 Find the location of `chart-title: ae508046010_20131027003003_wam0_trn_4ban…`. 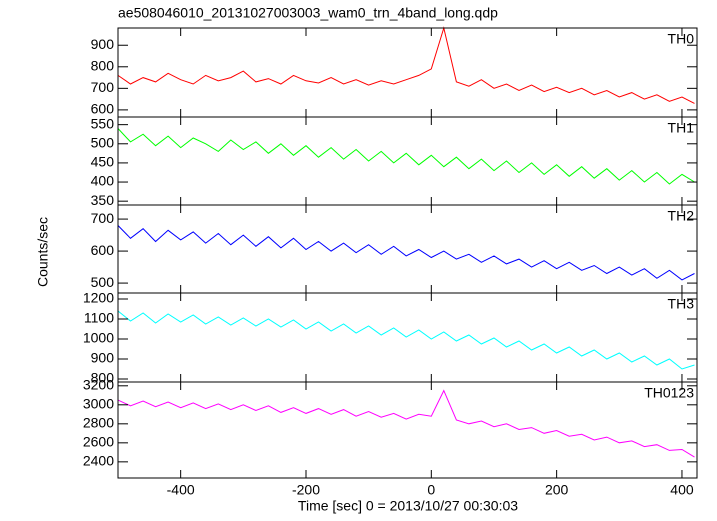

chart-title: ae508046010_20131027003003_wam0_trn_4ban… is located at coordinates (308, 13).